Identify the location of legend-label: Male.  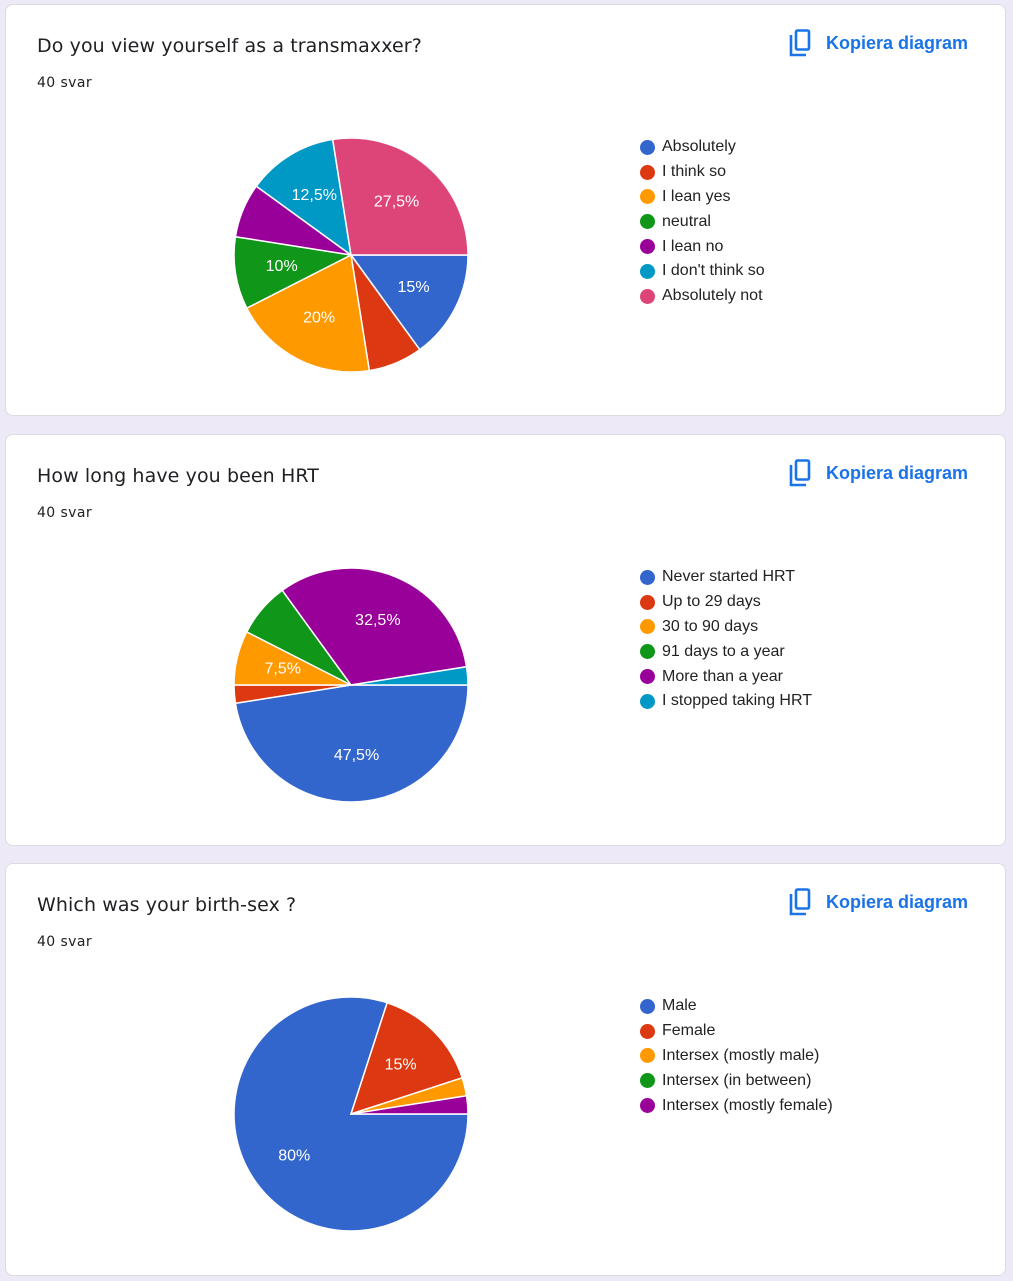
(679, 1006).